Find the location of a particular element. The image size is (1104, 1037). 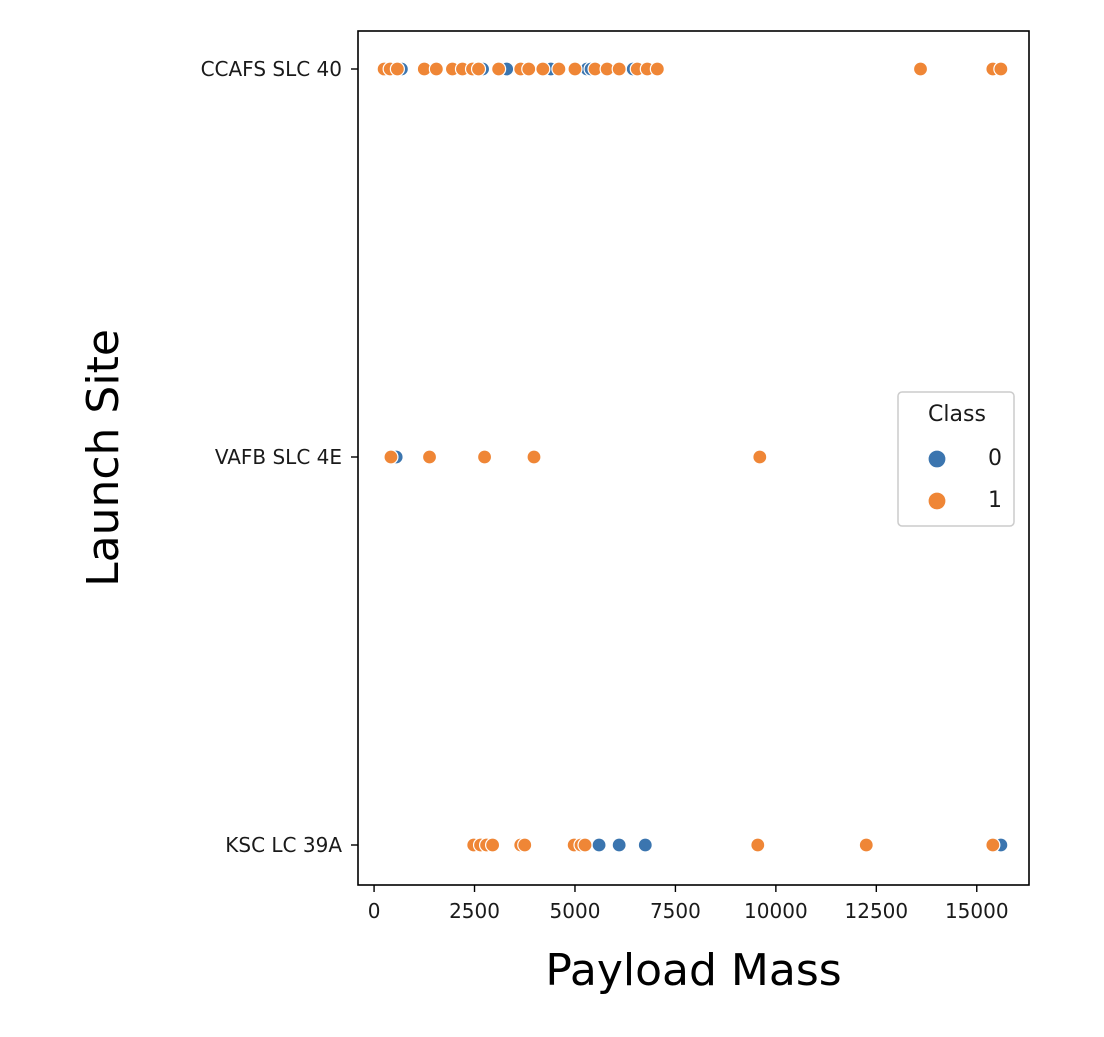

x-tick-label: 12500 is located at coordinates (877, 911).